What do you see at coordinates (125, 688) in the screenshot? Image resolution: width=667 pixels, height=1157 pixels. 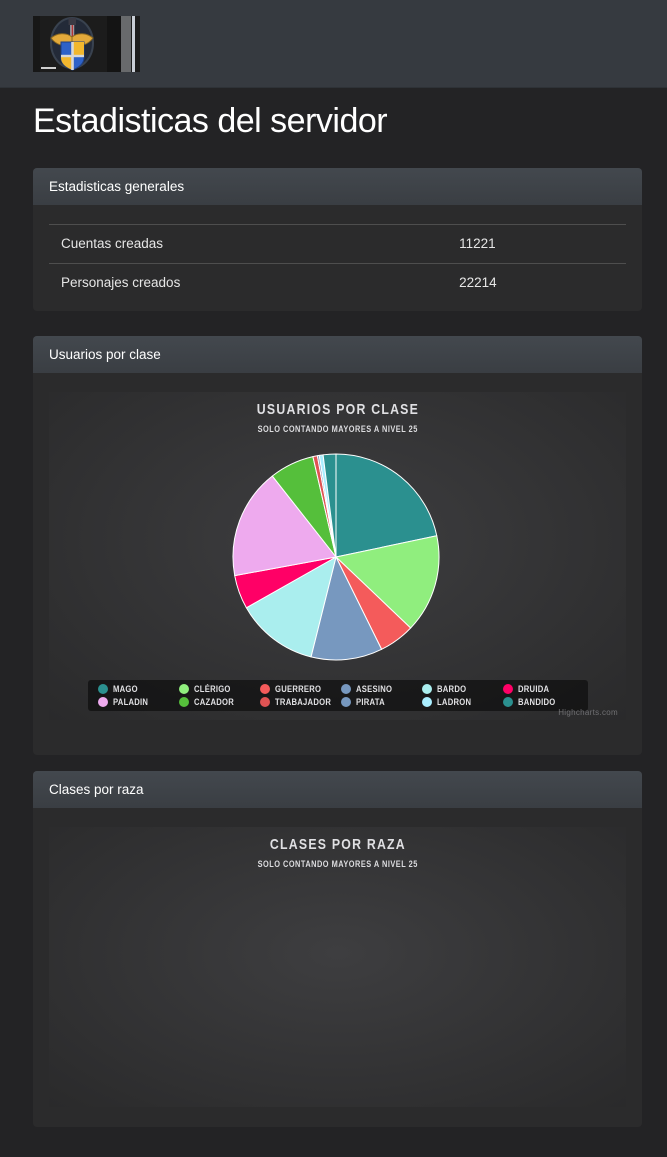 I see `legend-label: Mago` at bounding box center [125, 688].